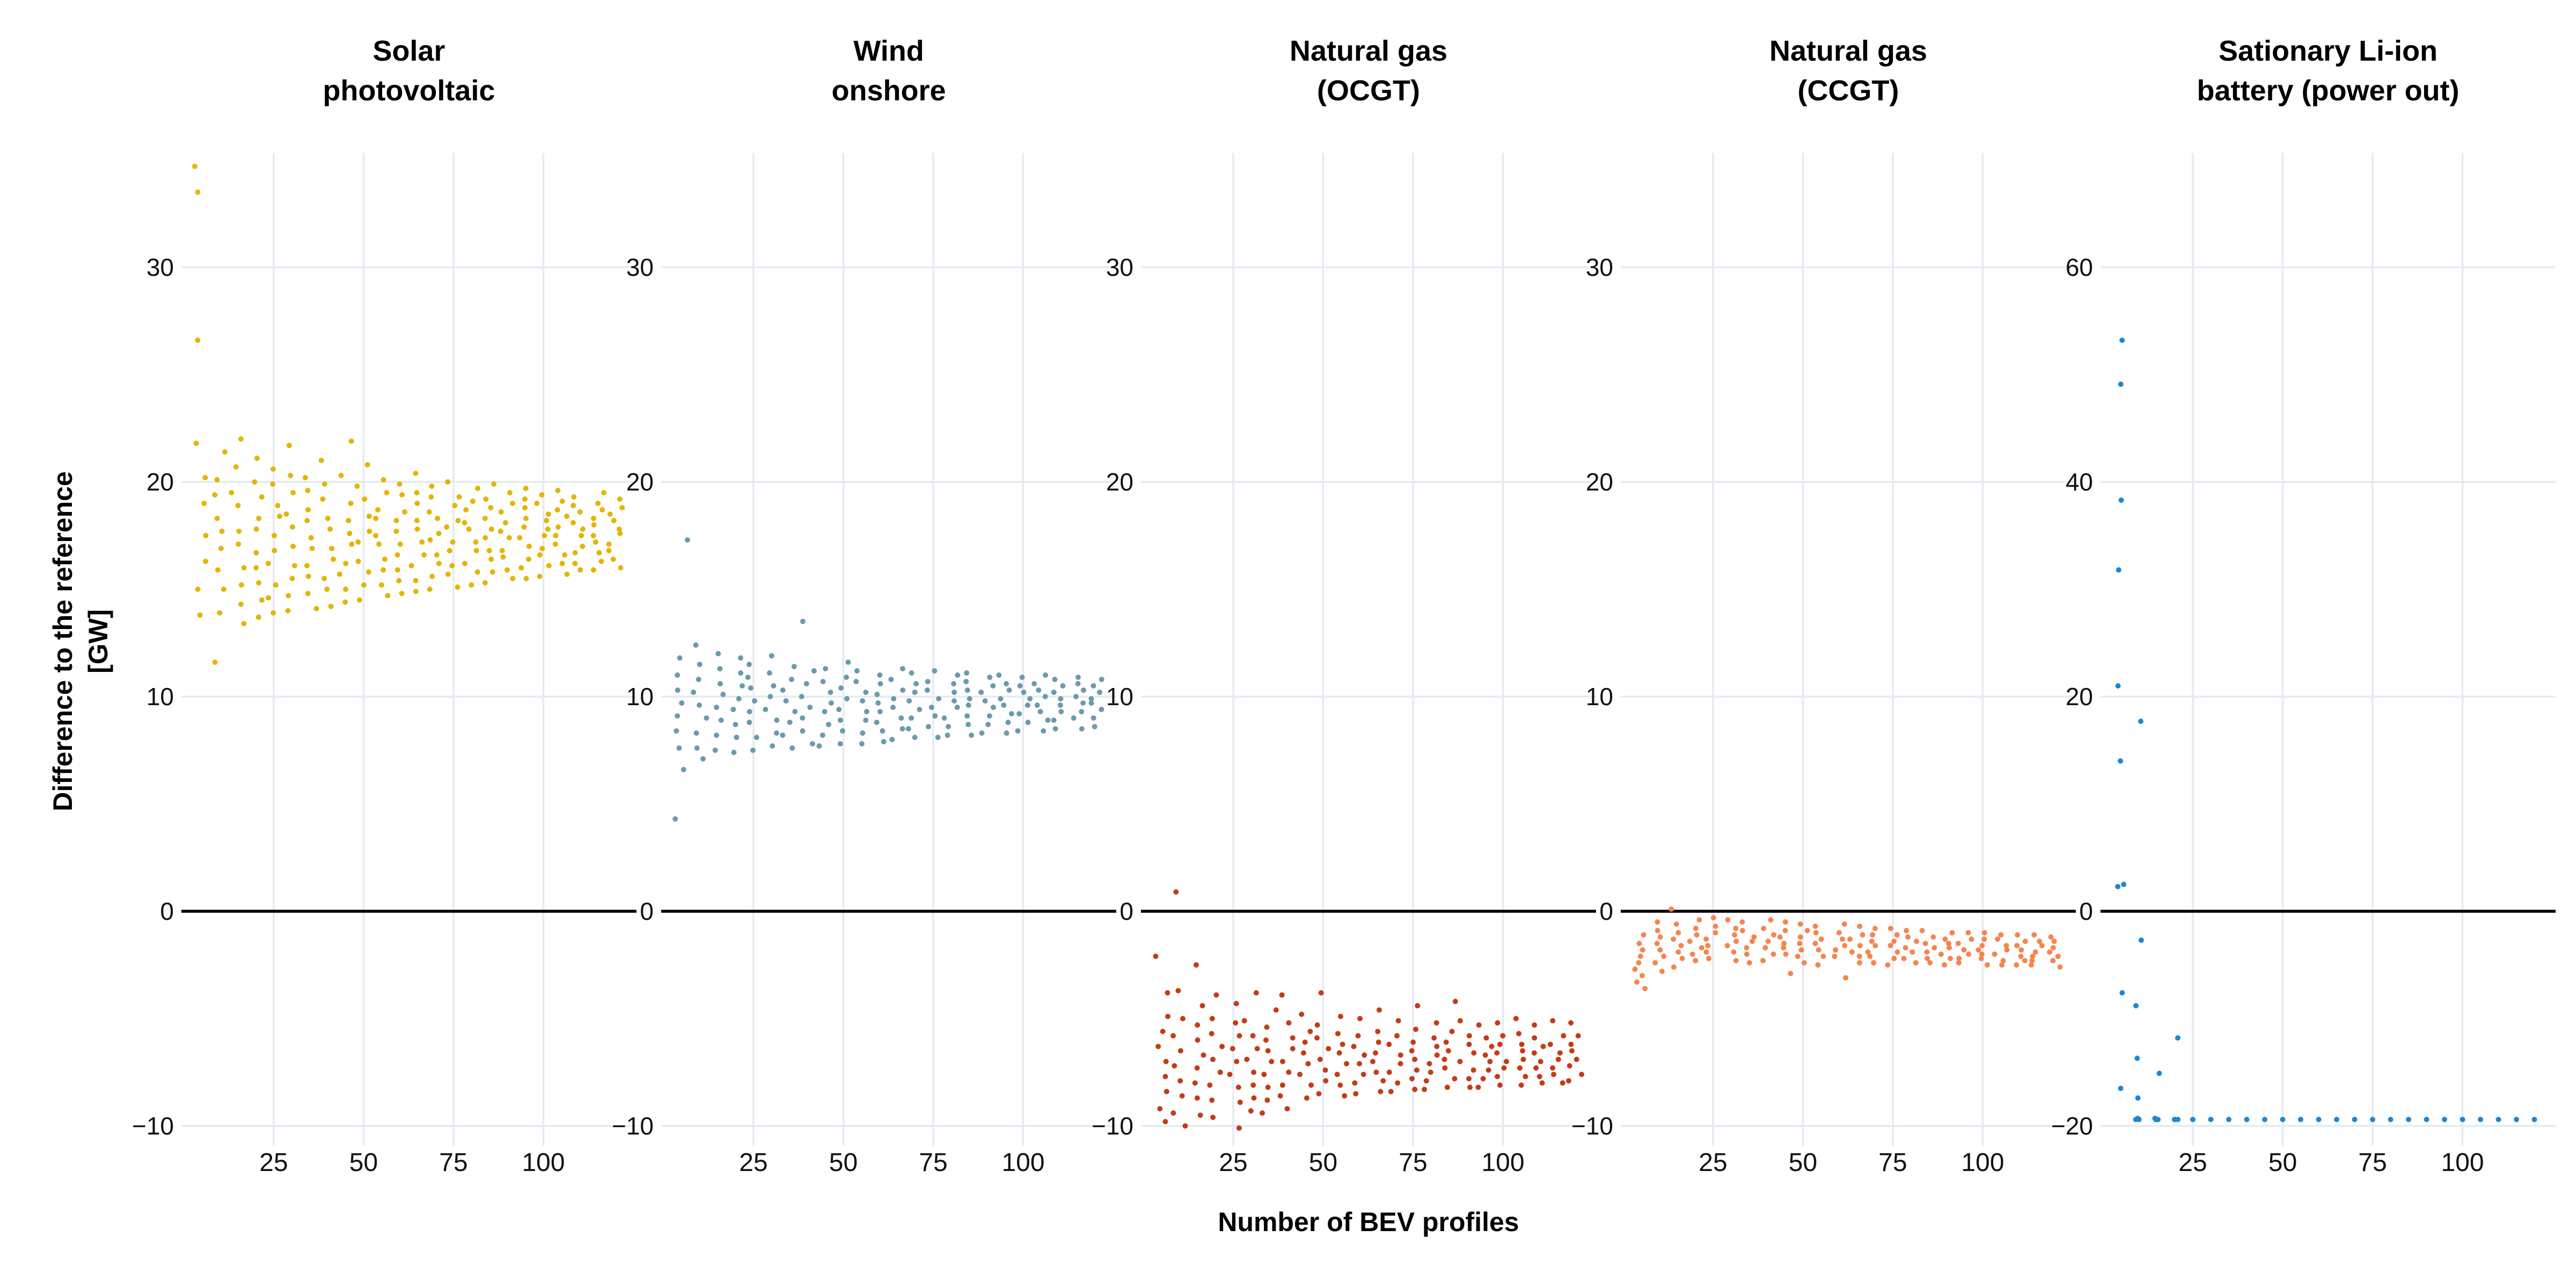  What do you see at coordinates (2192, 1162) in the screenshot?
I see `x-tick-label: 25` at bounding box center [2192, 1162].